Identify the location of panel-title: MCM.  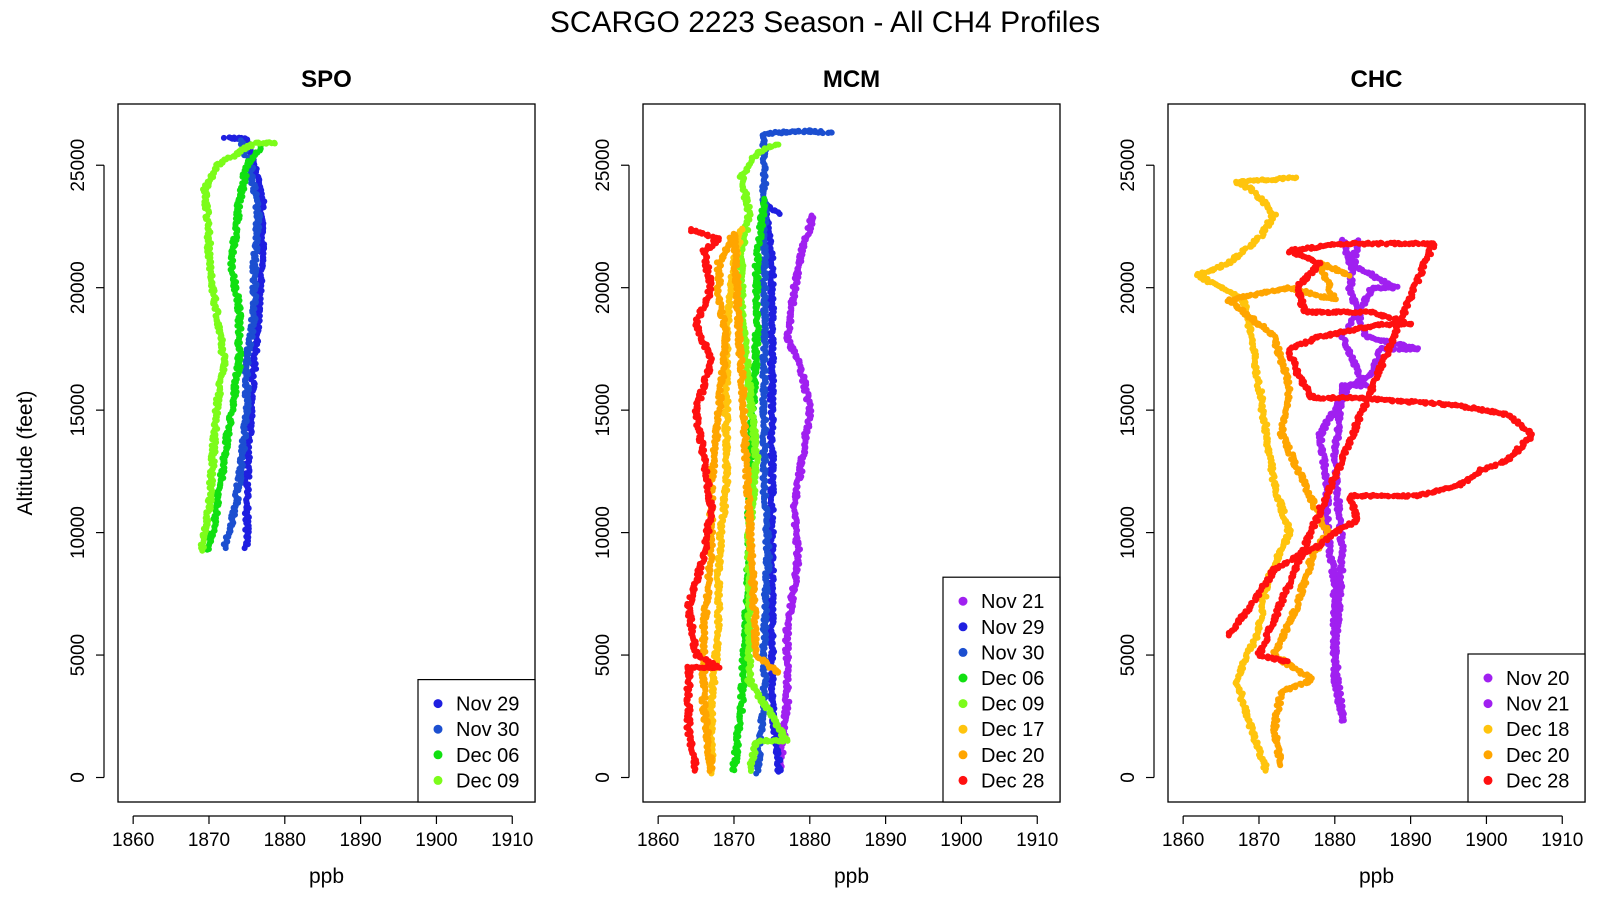
(851, 79).